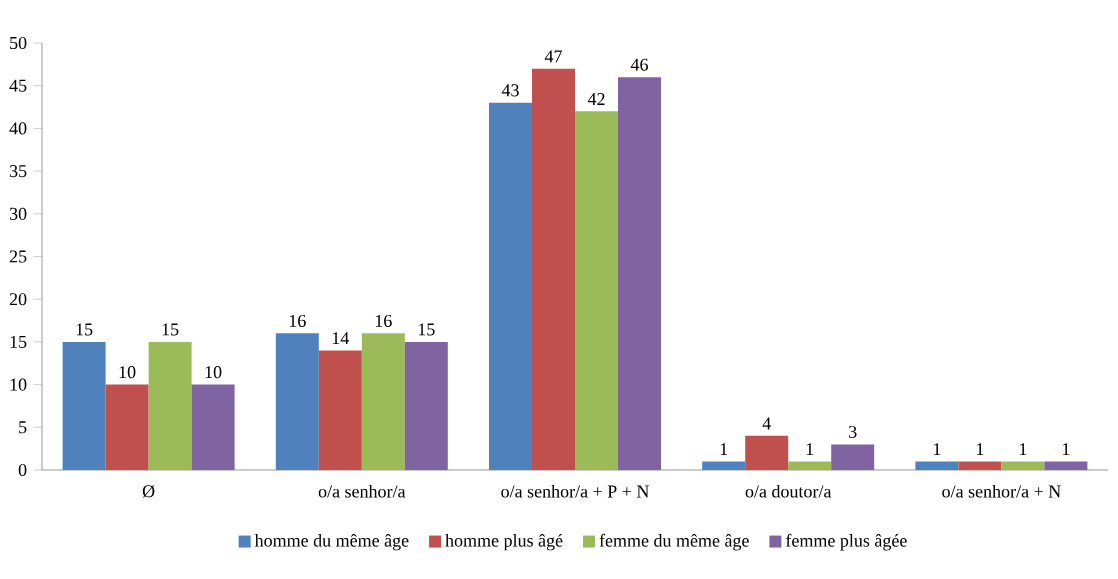  What do you see at coordinates (553, 56) in the screenshot?
I see `data-label: 47` at bounding box center [553, 56].